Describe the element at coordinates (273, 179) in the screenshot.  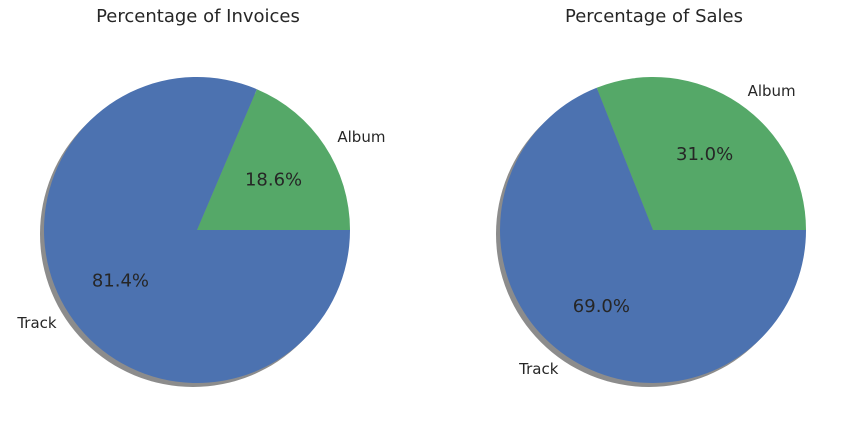
I see `slice-percent-album: 18.6%` at that location.